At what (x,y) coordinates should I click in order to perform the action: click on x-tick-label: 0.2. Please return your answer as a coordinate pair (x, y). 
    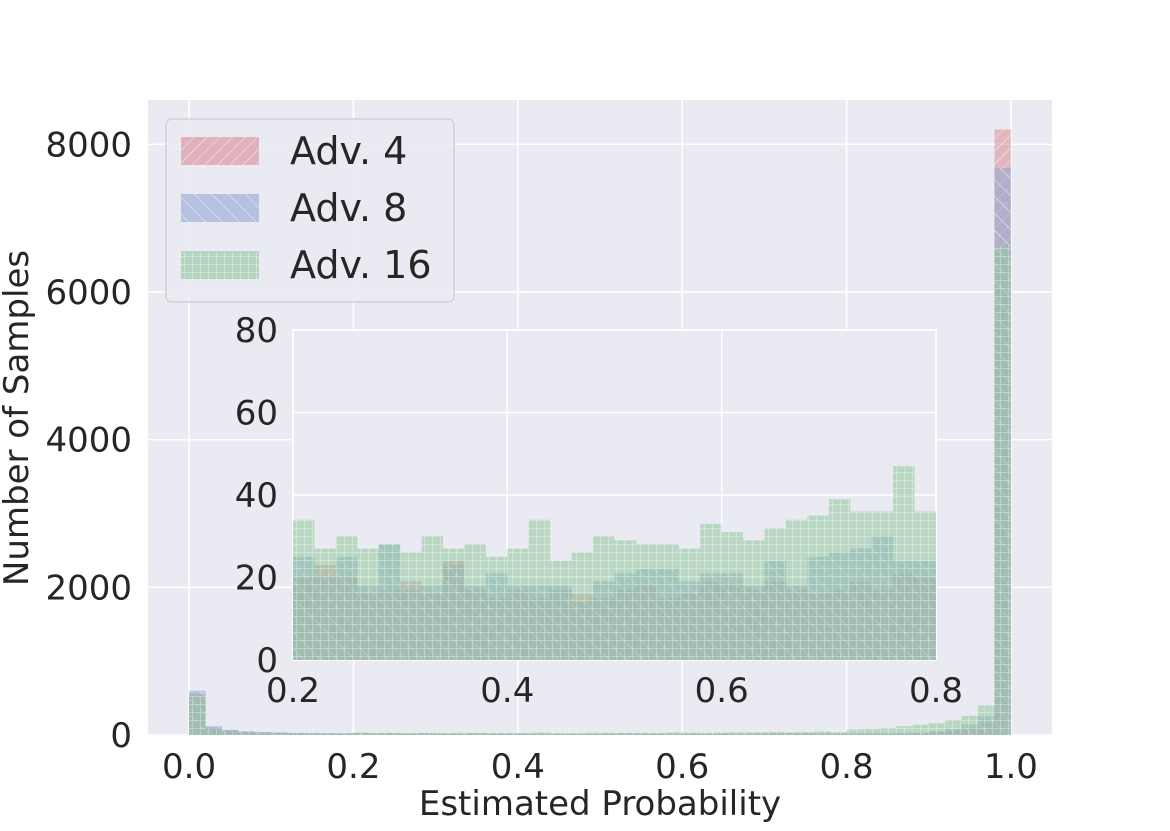
    Looking at the image, I should click on (353, 767).